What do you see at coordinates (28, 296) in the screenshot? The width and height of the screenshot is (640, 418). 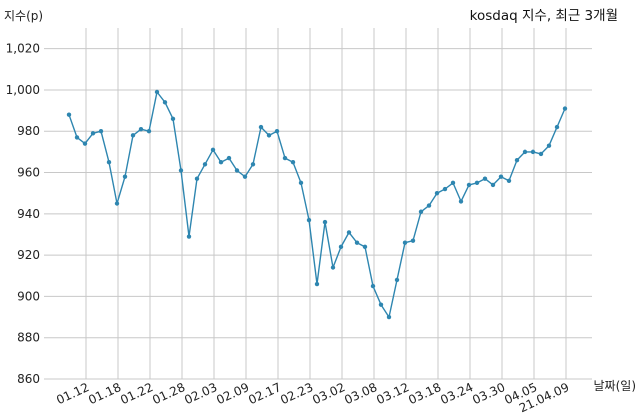 I see `y-tick-label: 900` at bounding box center [28, 296].